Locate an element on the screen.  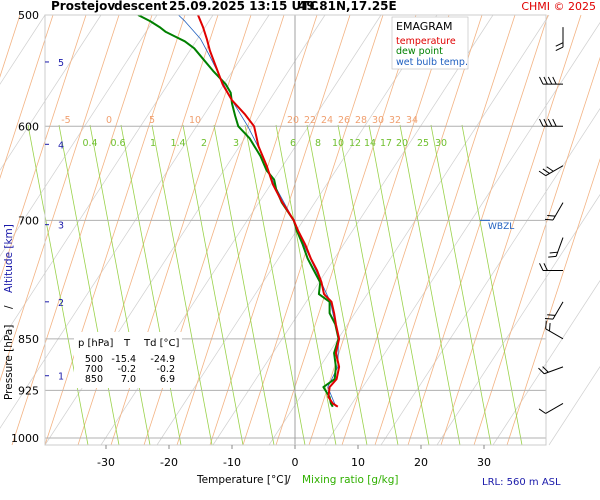
mixing-ratio-label: 0.6 is located at coordinates (117, 143).